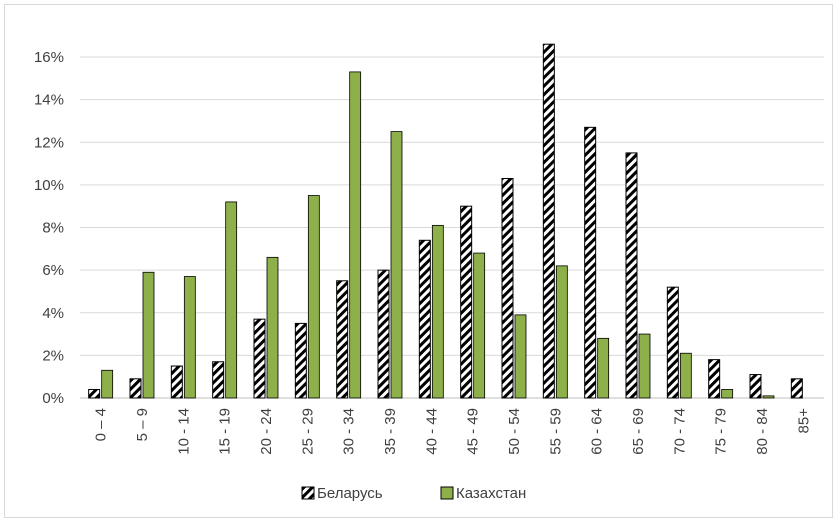 This screenshot has width=839, height=524. I want to click on x-tick-label: 80 - 84, so click(762, 431).